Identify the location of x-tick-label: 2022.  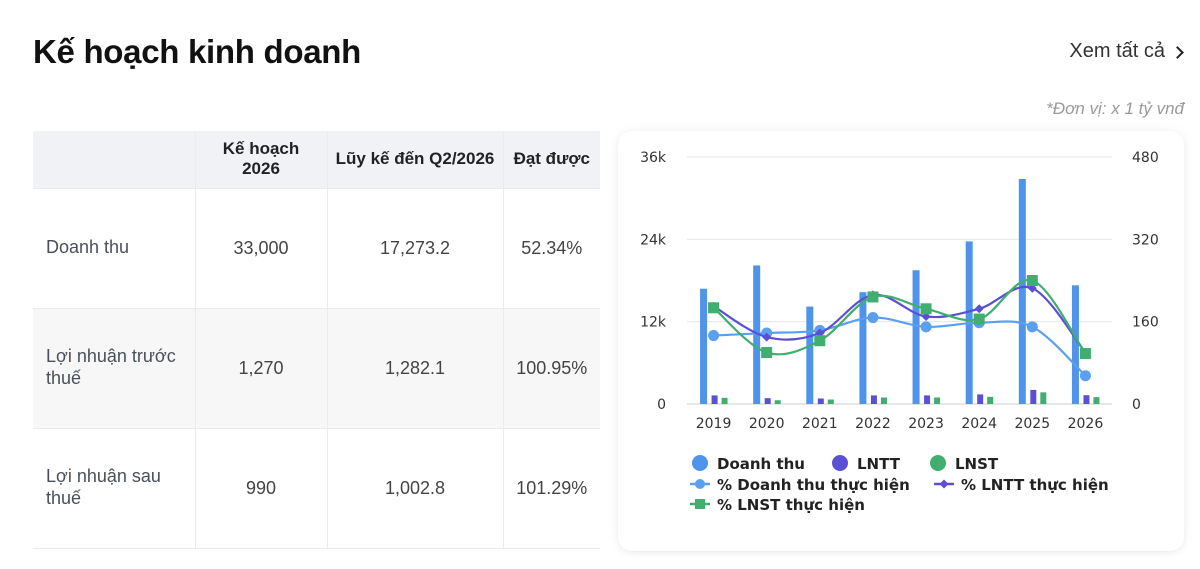
(873, 424).